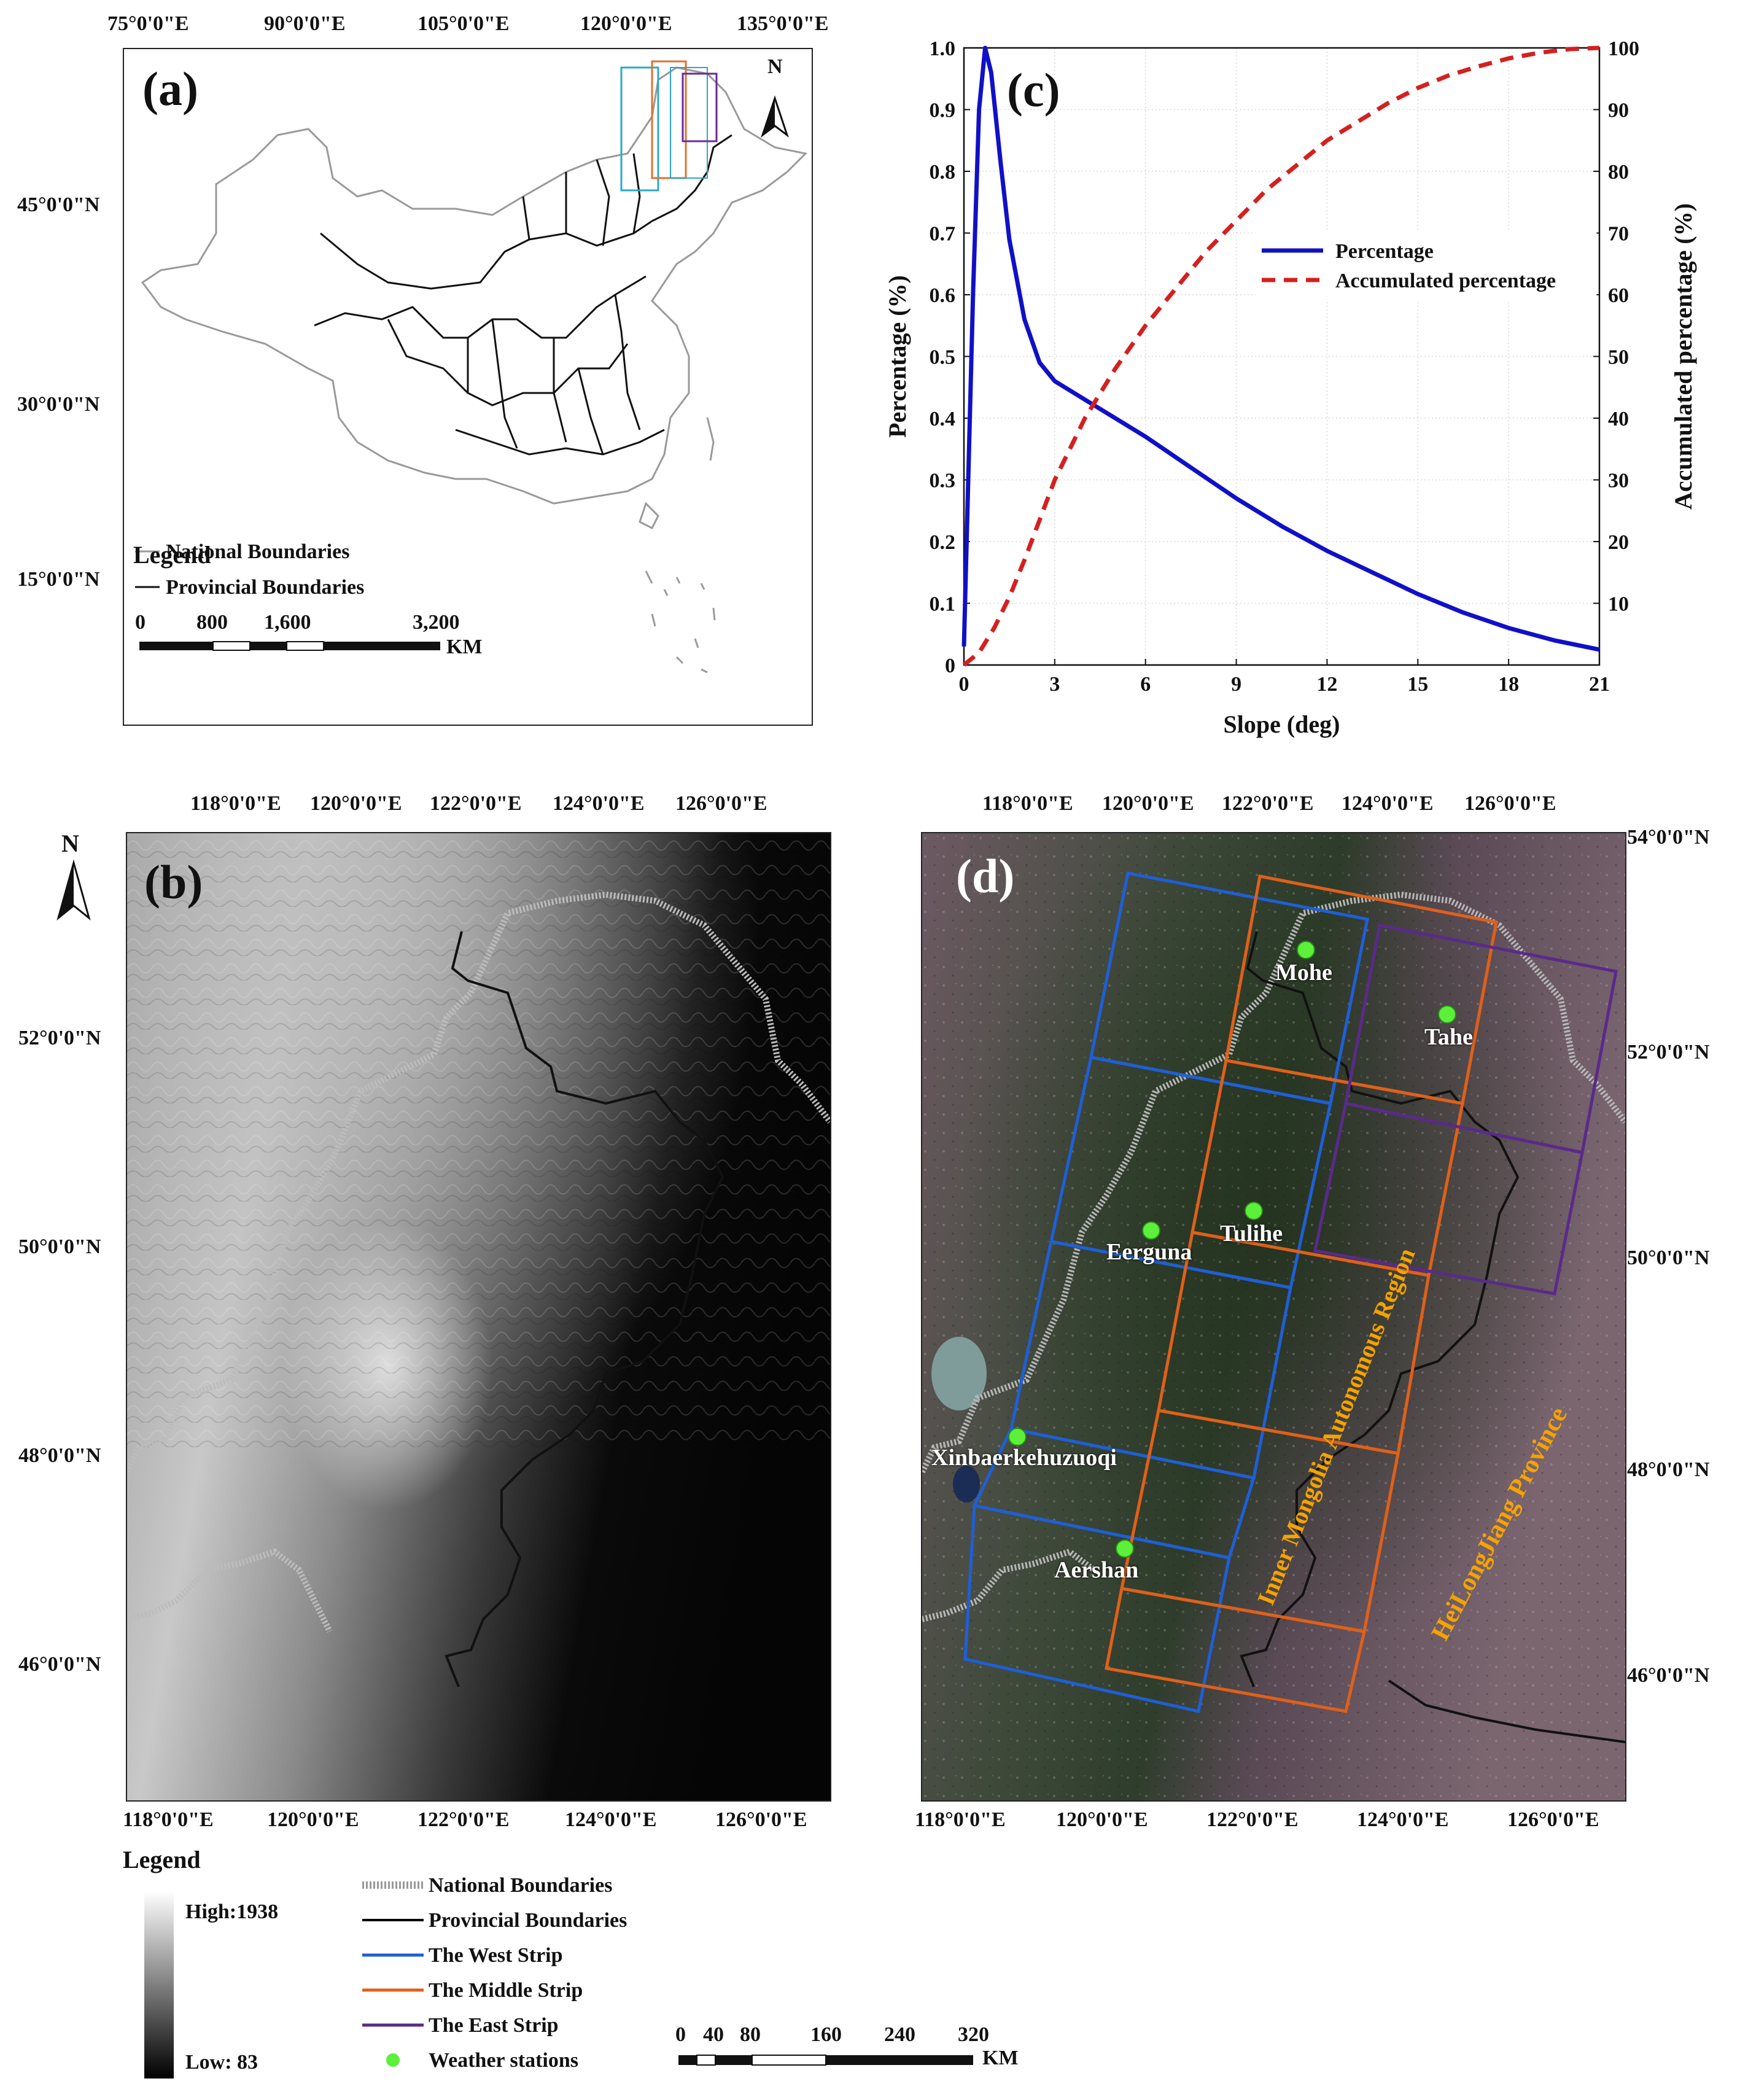 The width and height of the screenshot is (1740, 2100). I want to click on y-tick-label: 0.4, so click(943, 419).